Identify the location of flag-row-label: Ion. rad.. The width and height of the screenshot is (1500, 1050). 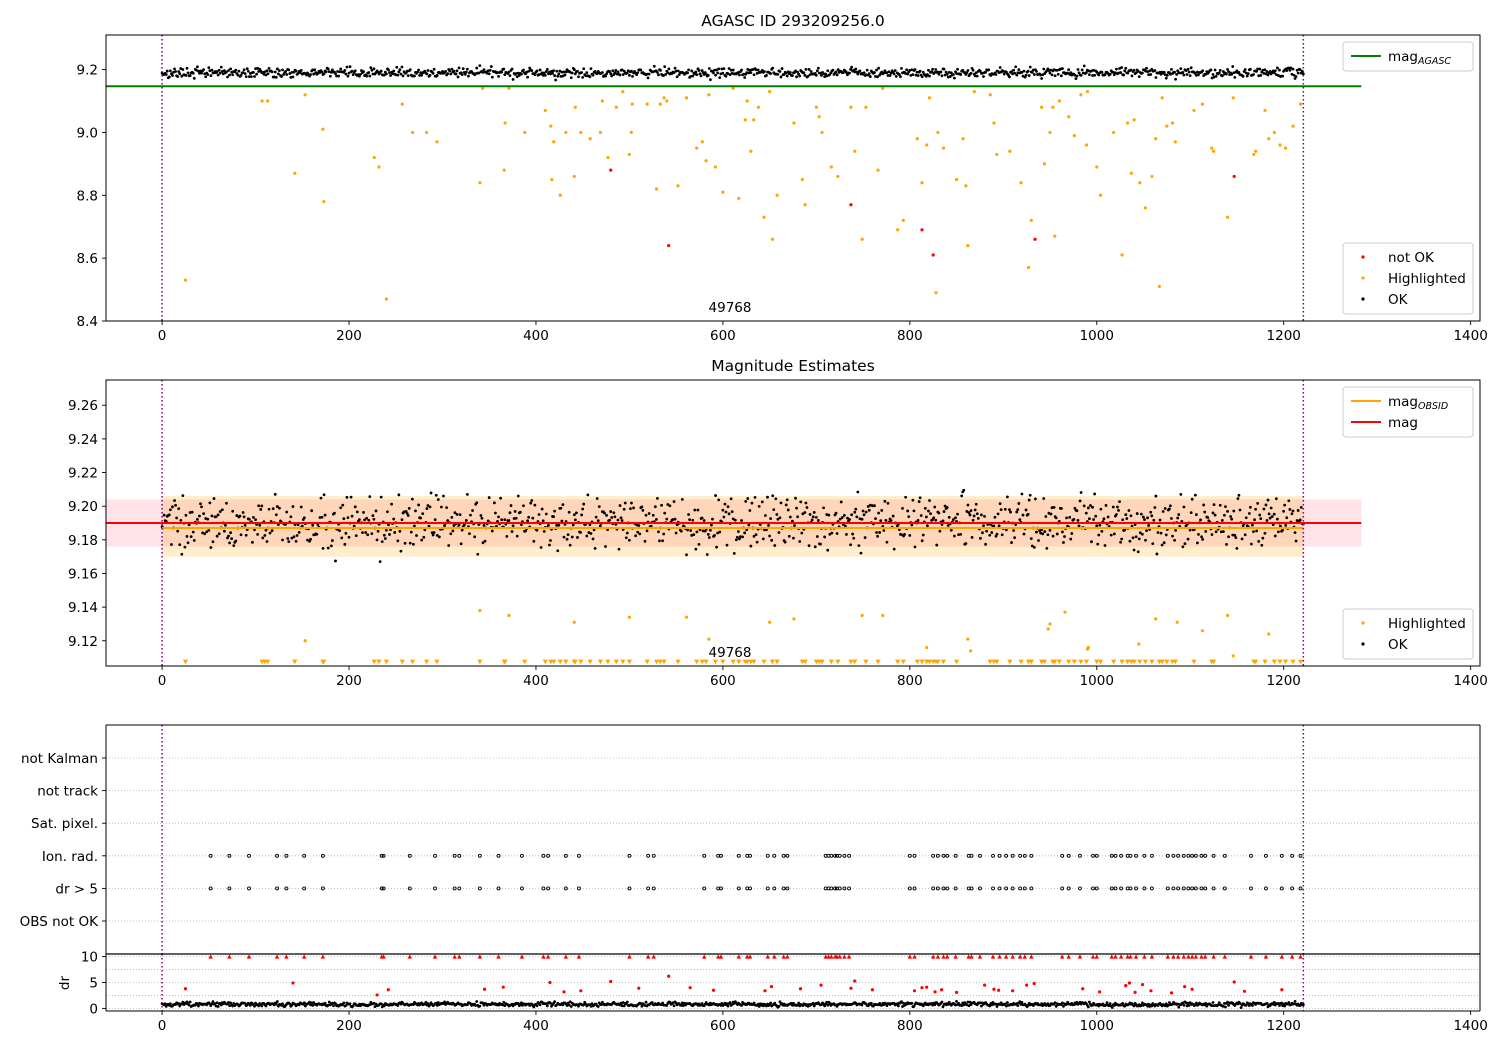
(70, 857).